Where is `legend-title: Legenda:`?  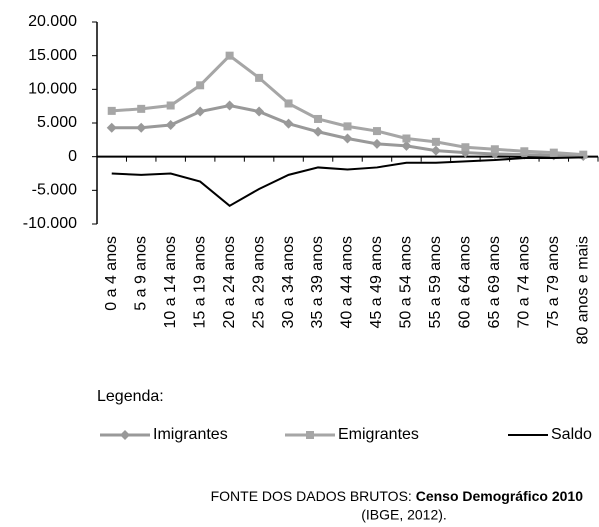
legend-title: Legenda: is located at coordinates (130, 396).